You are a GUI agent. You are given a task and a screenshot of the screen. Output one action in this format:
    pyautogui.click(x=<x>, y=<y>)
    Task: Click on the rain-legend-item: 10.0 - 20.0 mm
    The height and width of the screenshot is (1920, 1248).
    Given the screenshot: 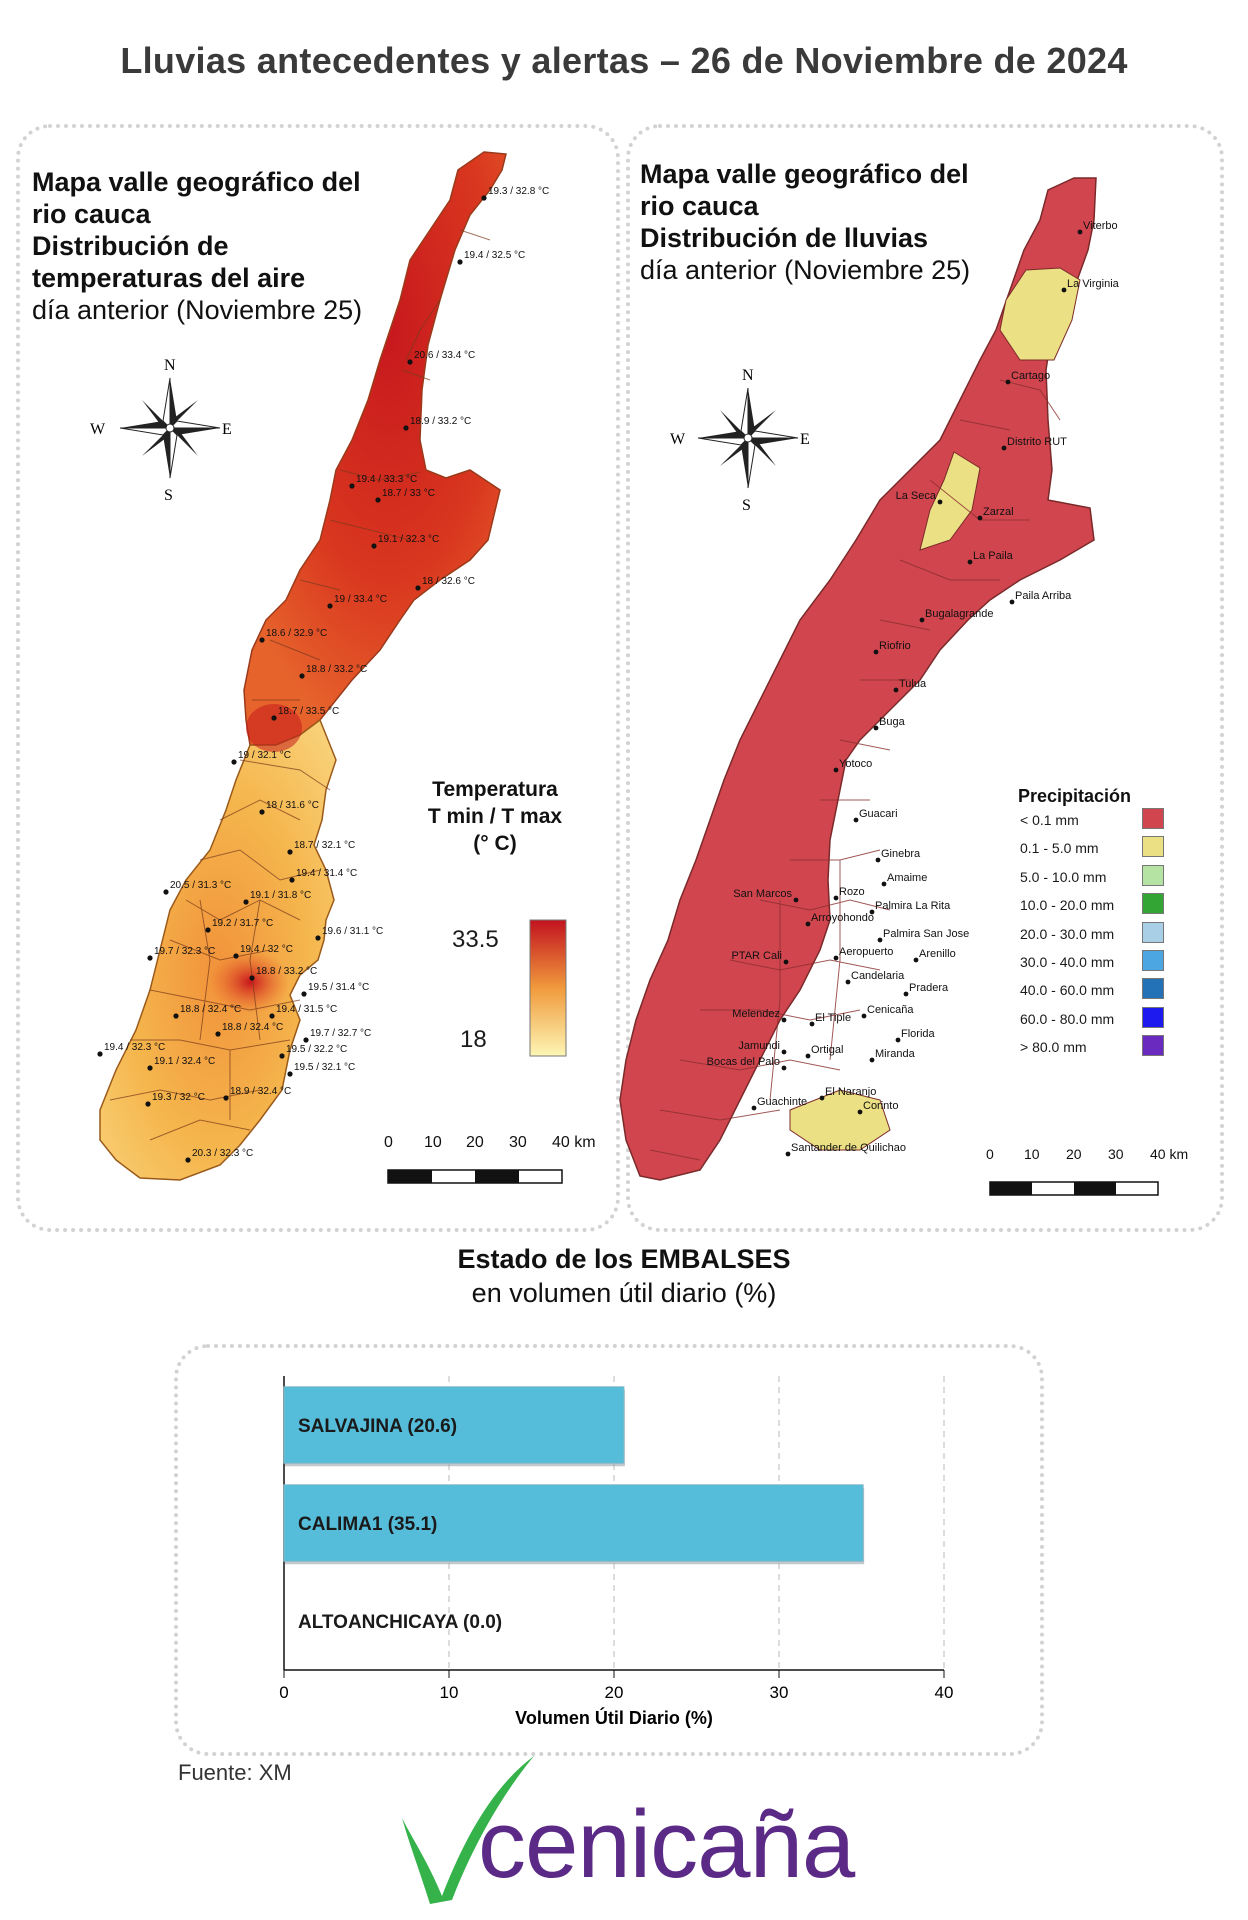 What is the action you would take?
    pyautogui.click(x=1105, y=907)
    